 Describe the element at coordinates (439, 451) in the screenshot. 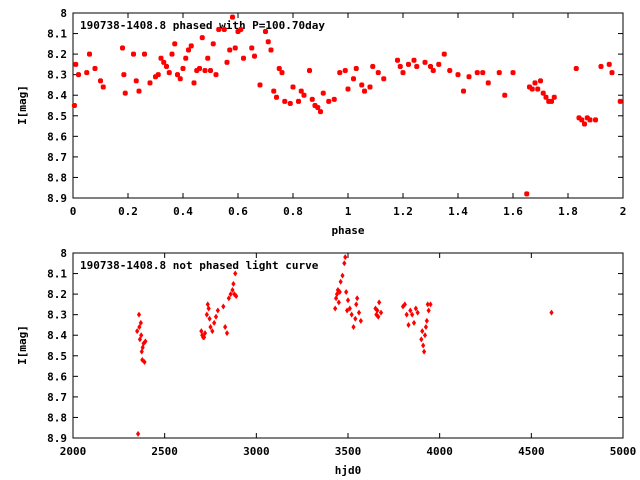

I see `x-tick-label: 4000` at that location.